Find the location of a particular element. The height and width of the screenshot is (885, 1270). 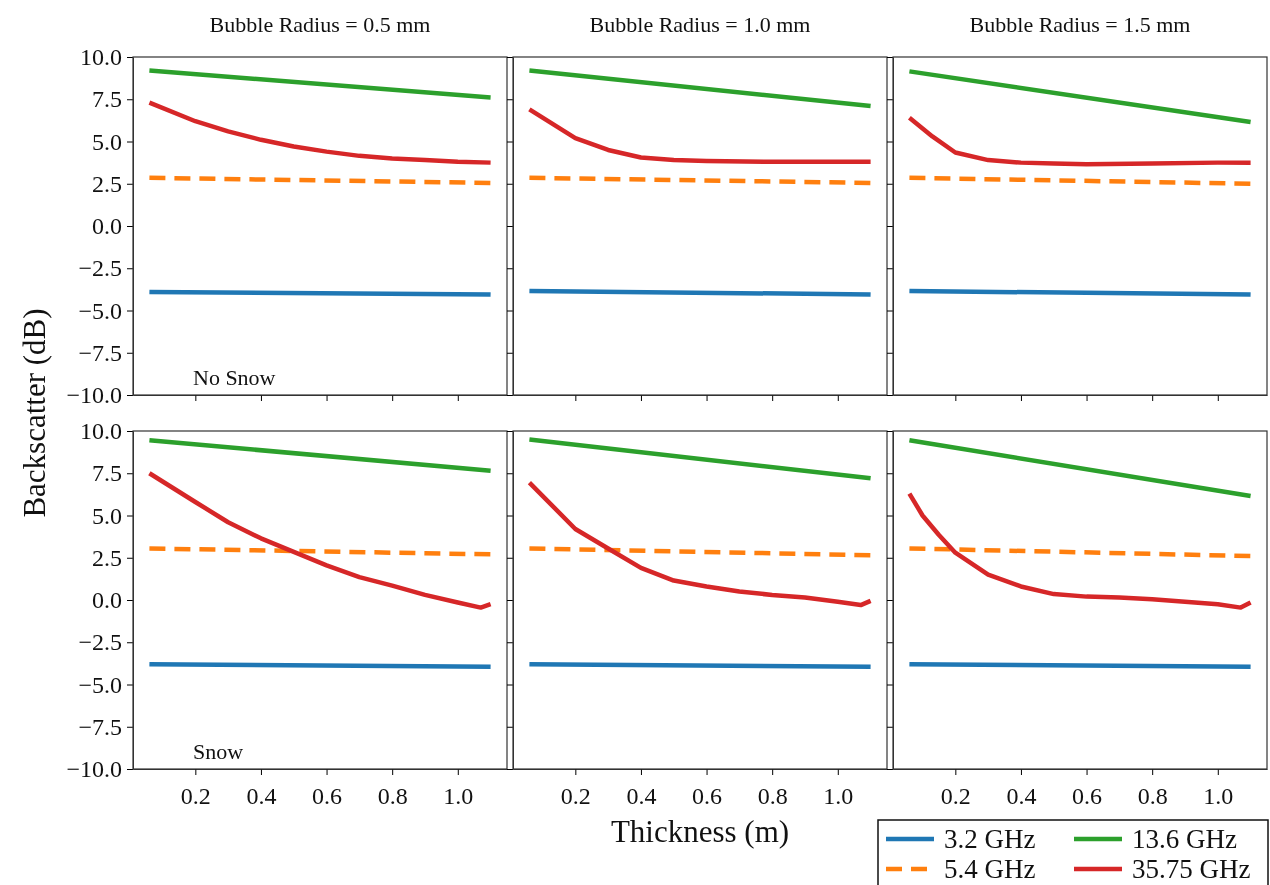

annotation: Snow is located at coordinates (218, 751).